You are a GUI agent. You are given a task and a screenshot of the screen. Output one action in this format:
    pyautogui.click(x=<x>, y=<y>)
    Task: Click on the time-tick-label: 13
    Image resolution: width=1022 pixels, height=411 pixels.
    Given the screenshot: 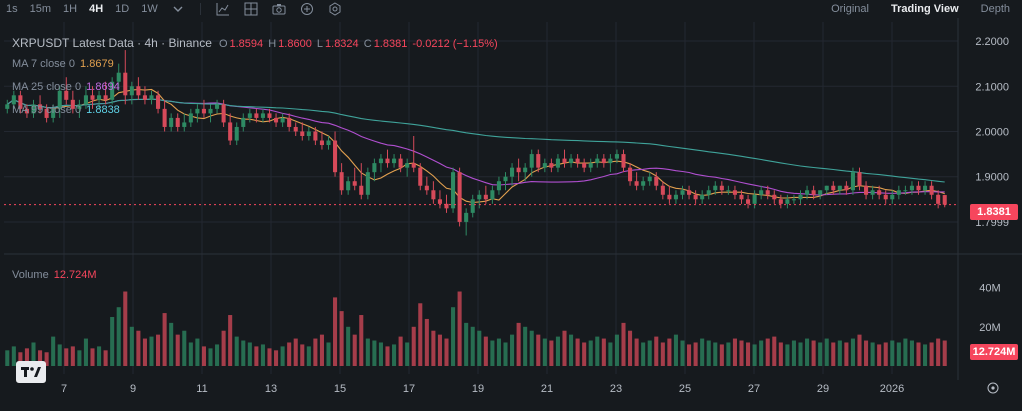 What is the action you would take?
    pyautogui.click(x=271, y=389)
    